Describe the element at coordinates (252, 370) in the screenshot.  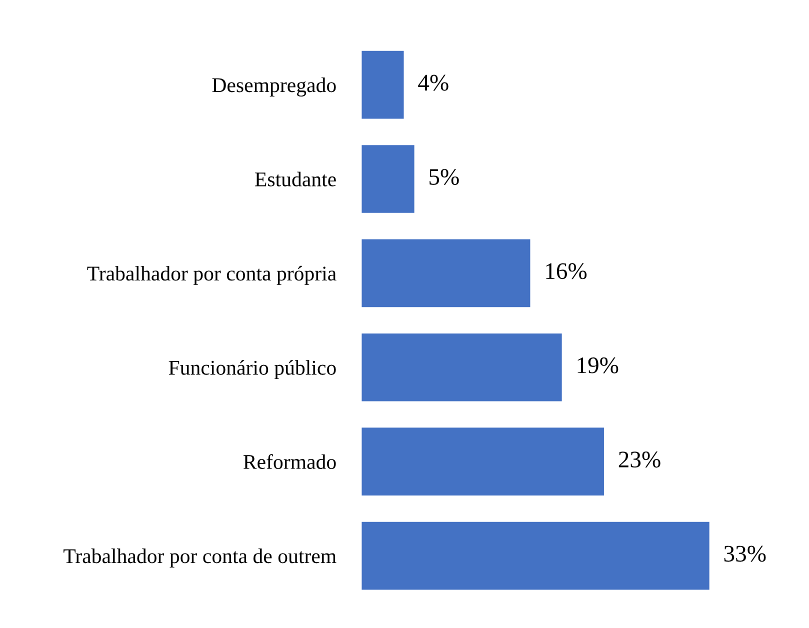
I see `y-tick-label: Funcionário público` at that location.